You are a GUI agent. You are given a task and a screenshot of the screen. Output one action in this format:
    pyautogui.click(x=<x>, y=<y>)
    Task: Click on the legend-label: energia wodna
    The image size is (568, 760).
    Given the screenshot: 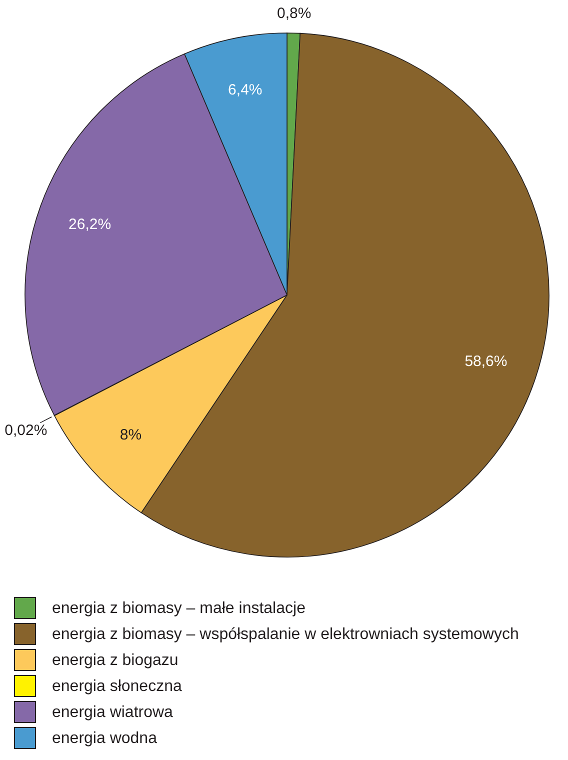 What is the action you would take?
    pyautogui.click(x=105, y=738)
    